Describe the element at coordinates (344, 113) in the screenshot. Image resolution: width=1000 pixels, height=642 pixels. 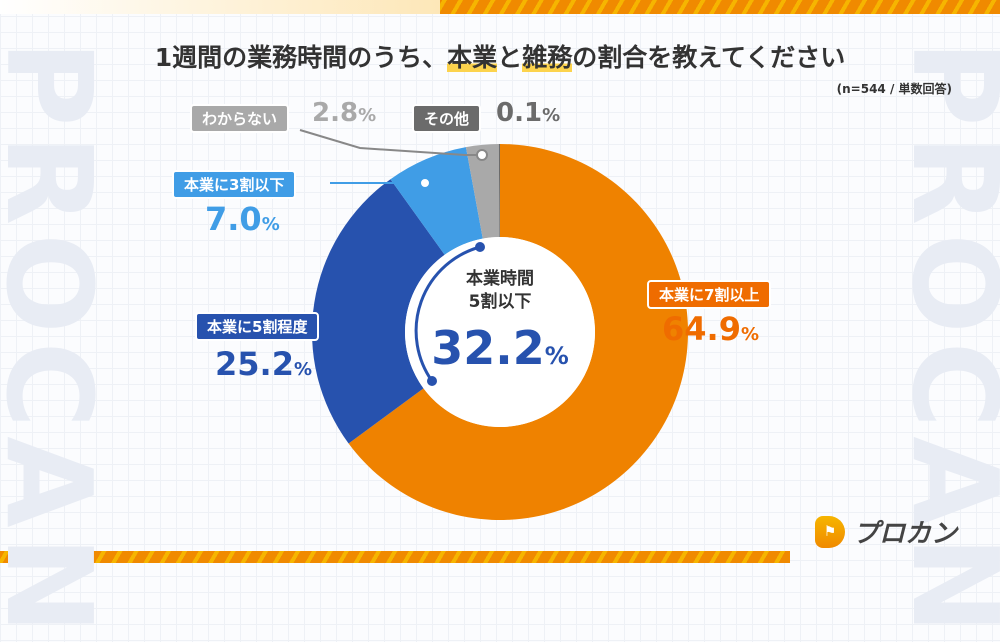
I see `value-unknown: 2.8%` at that location.